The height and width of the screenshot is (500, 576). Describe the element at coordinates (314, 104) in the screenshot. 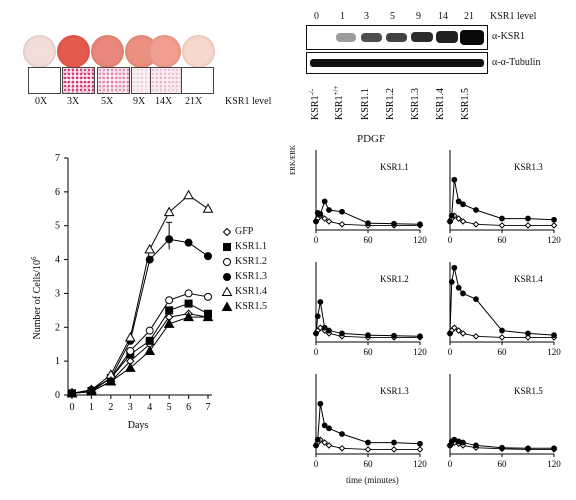

I see `lane-label-ko: KSR1-/-` at that location.